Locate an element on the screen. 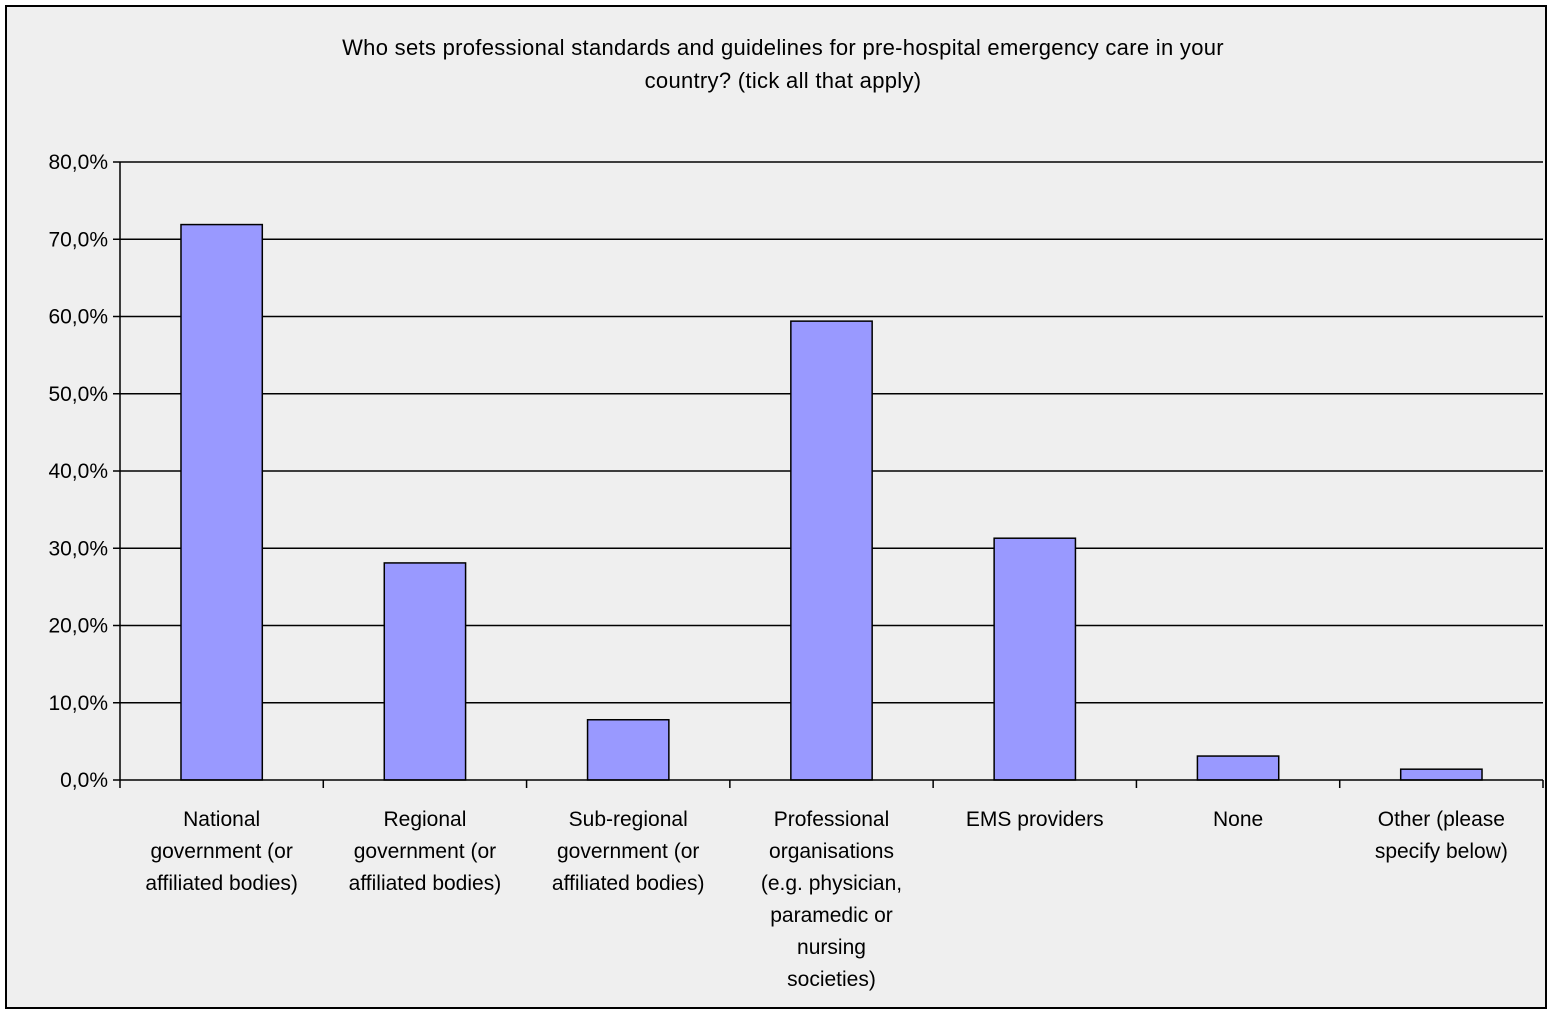 The height and width of the screenshot is (1015, 1553). x-tick-label: specify below) is located at coordinates (1441, 851).